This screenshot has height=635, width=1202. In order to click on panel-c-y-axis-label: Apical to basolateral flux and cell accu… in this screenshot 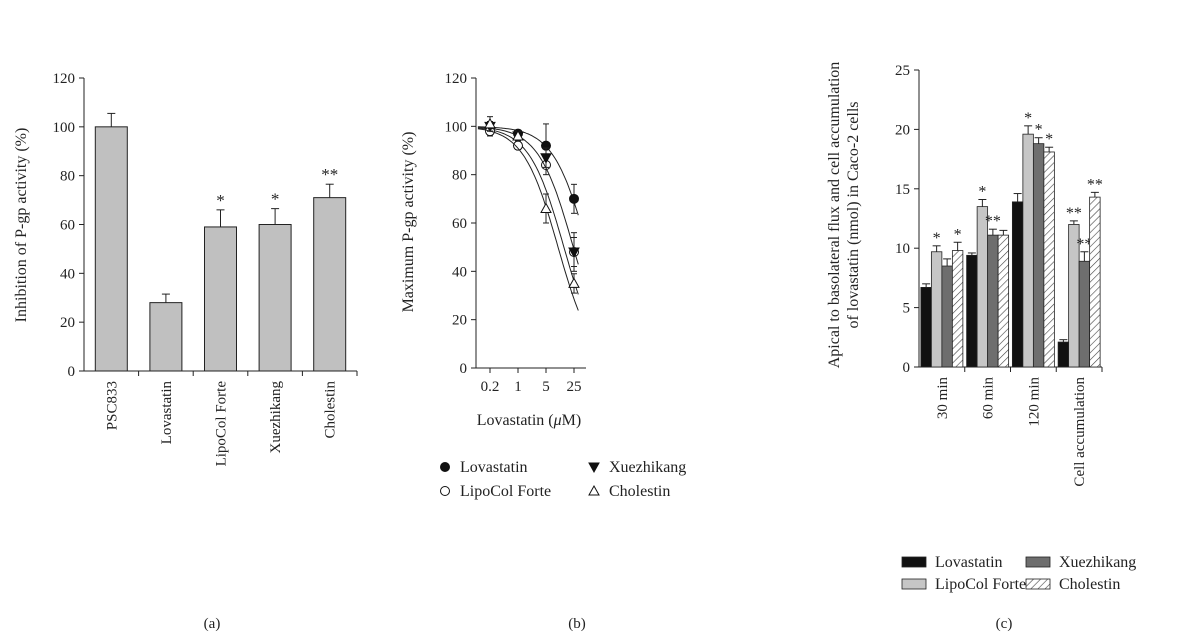, I will do `click(844, 215)`.